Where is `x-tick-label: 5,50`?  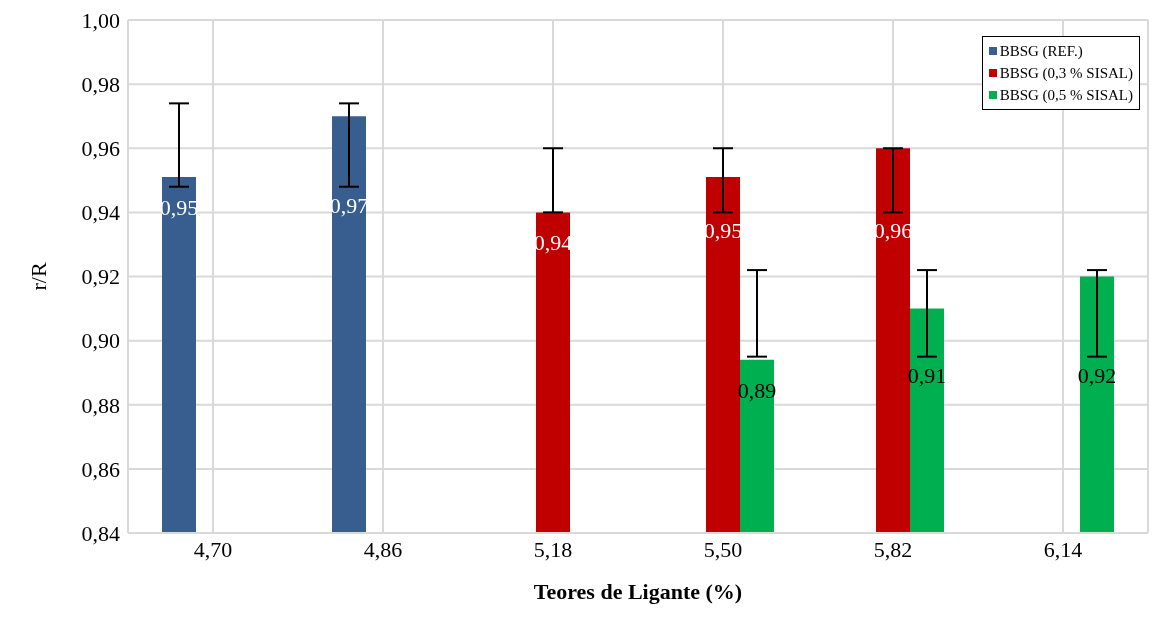
x-tick-label: 5,50 is located at coordinates (723, 549).